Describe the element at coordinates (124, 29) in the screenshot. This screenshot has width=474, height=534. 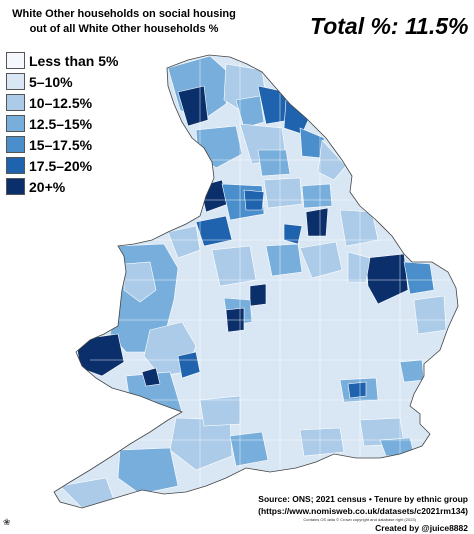
I see `title-line-2: out of all White Other households %` at that location.